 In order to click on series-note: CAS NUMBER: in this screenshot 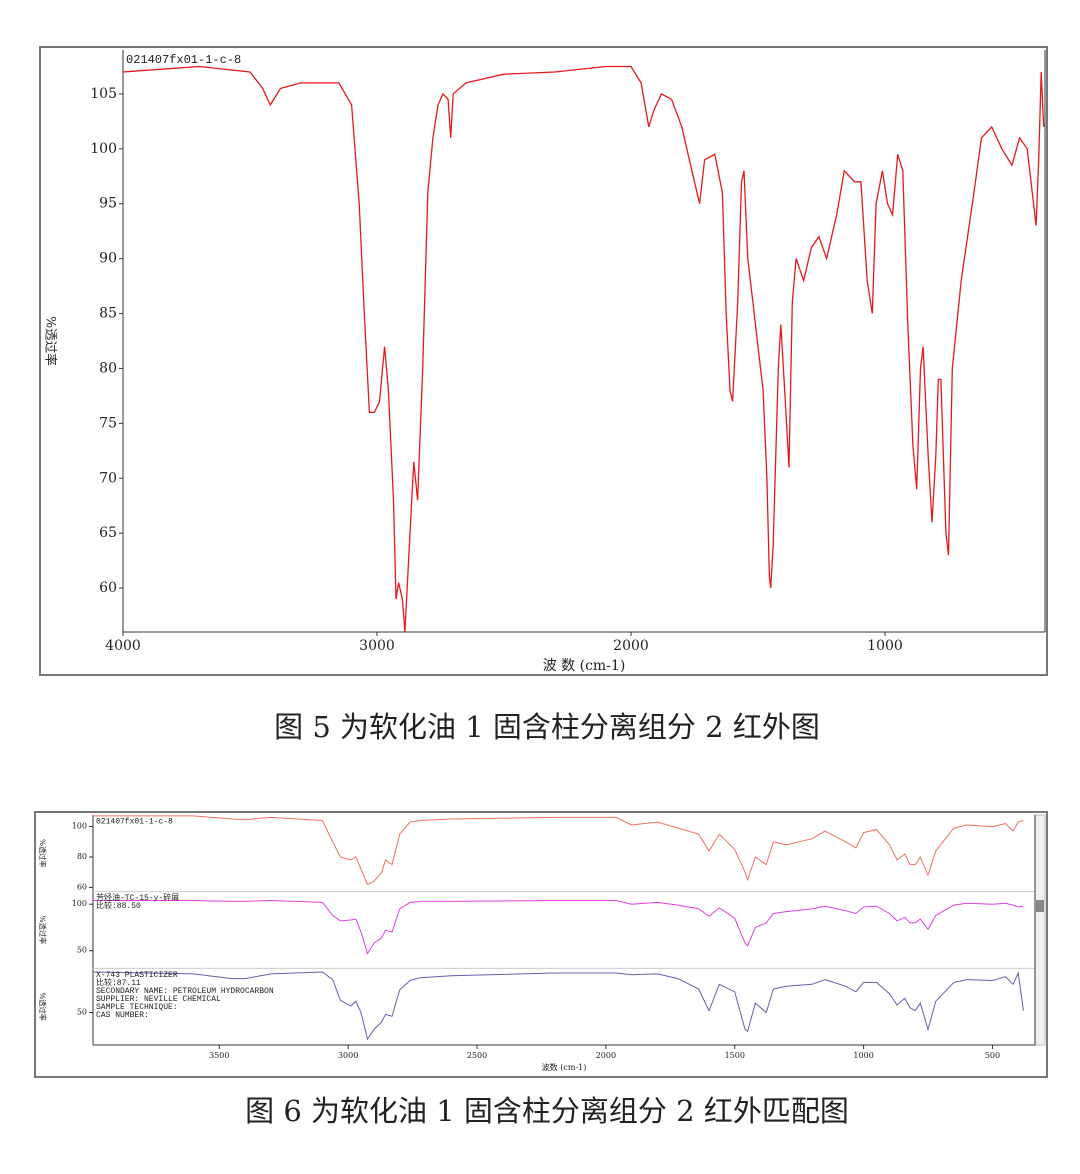, I will do `click(122, 1015)`.